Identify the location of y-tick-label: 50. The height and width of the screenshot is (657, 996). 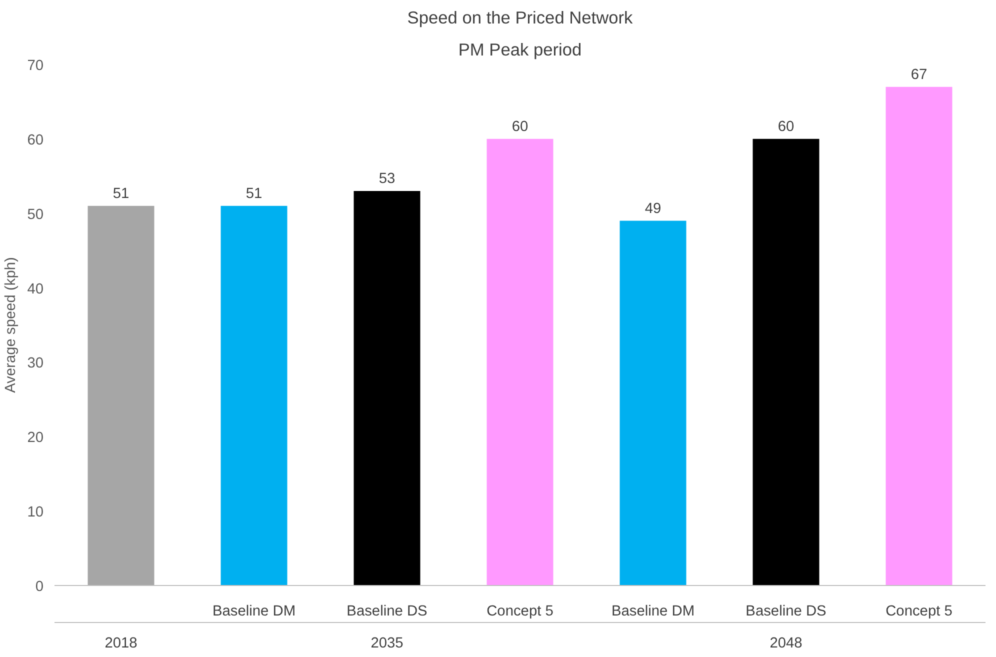
(35, 214).